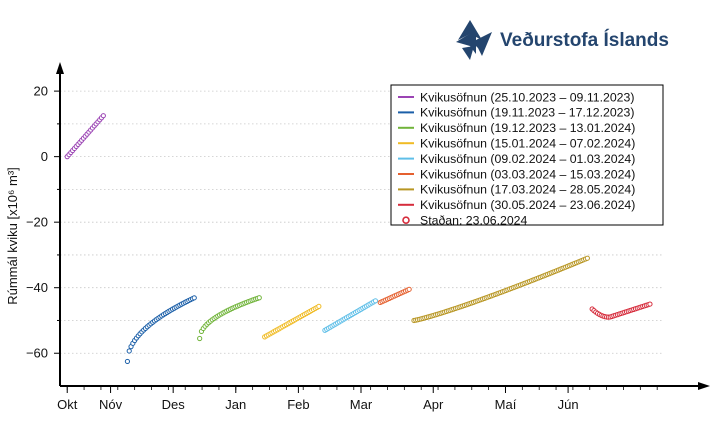  I want to click on x-tick-label: Okt, so click(67, 404).